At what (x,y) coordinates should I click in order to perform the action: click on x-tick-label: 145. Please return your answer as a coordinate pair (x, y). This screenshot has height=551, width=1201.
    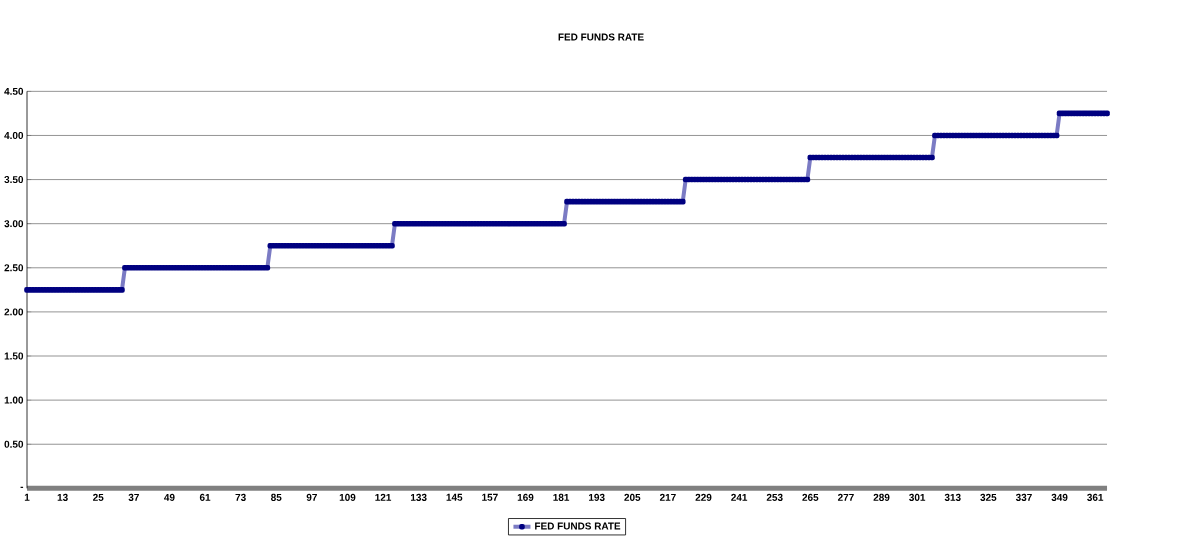
    Looking at the image, I should click on (454, 497).